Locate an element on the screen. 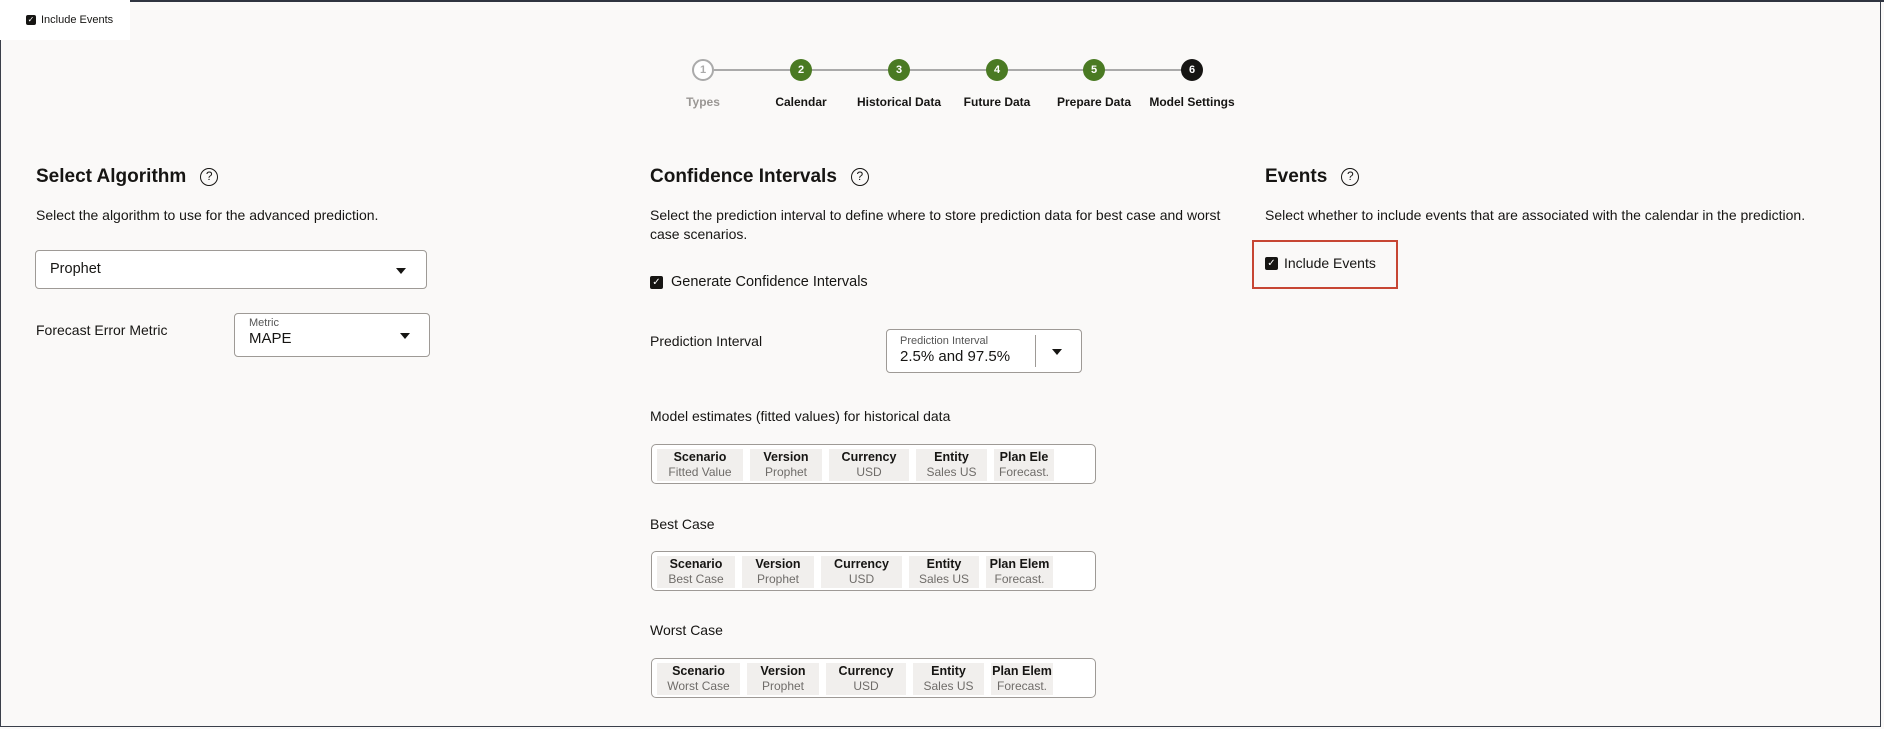 The height and width of the screenshot is (729, 1884). metric-field-label: Metric is located at coordinates (264, 323).